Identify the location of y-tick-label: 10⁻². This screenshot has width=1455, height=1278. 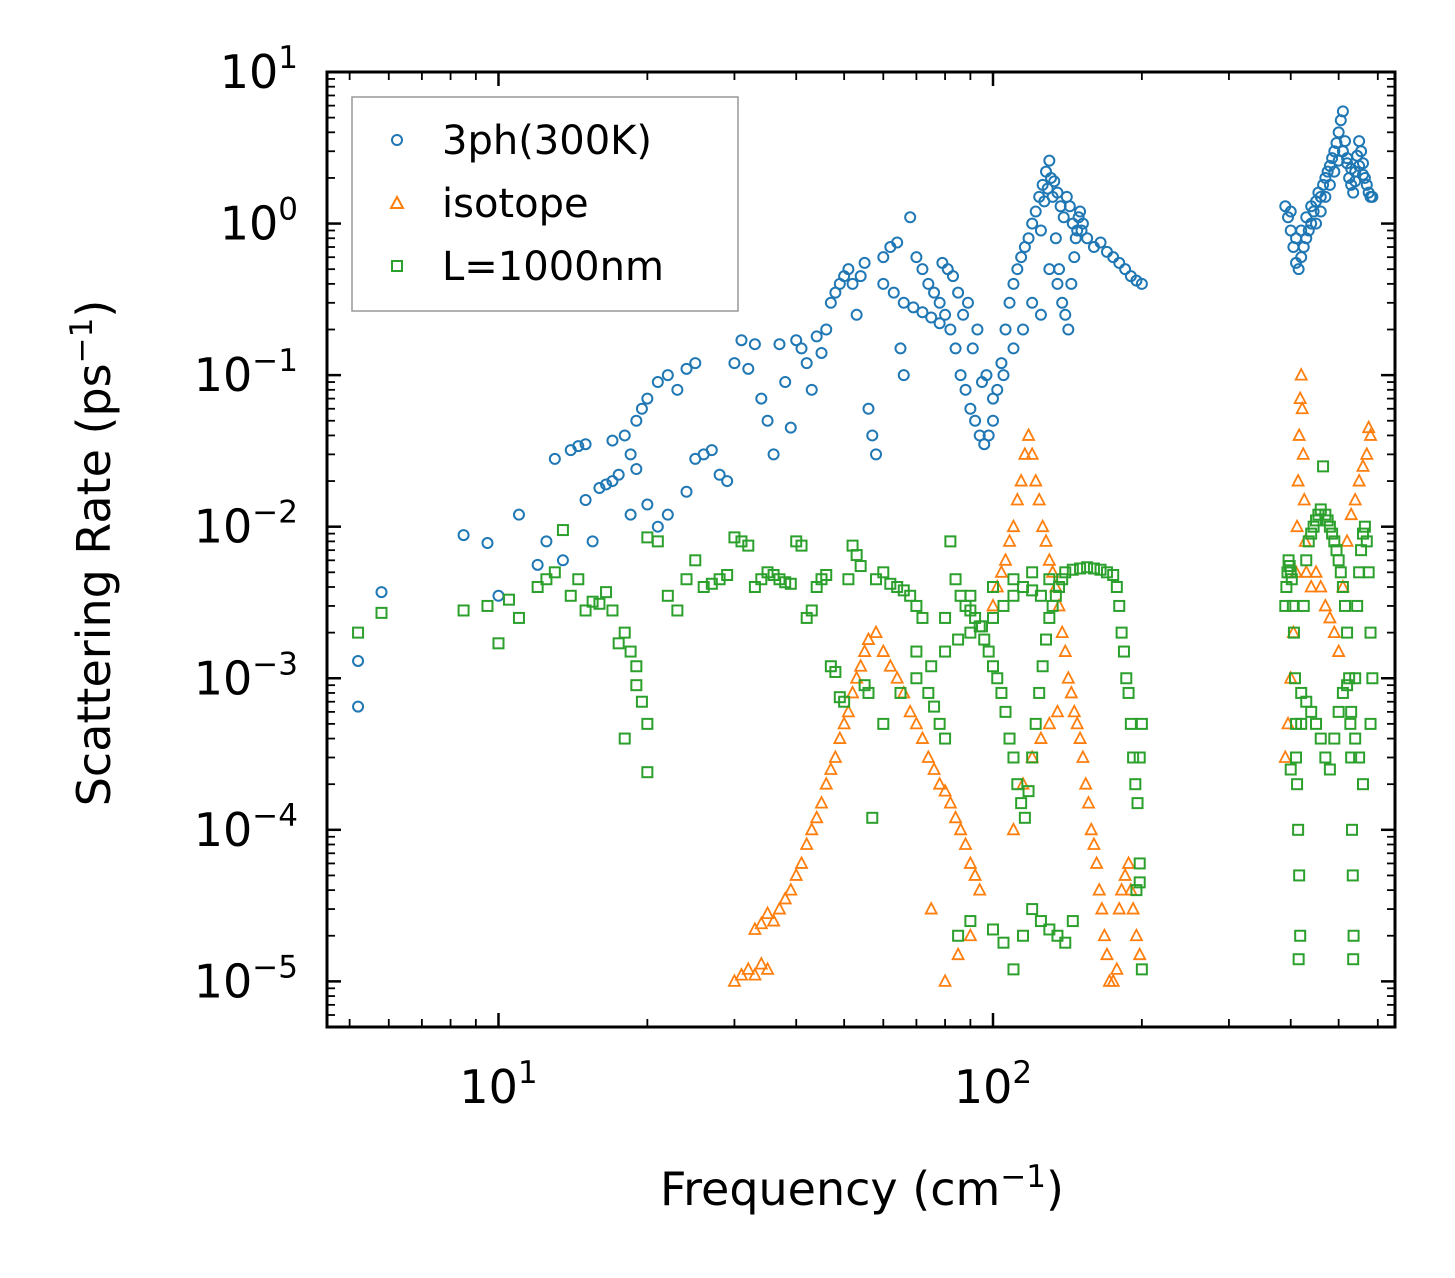
(246, 524).